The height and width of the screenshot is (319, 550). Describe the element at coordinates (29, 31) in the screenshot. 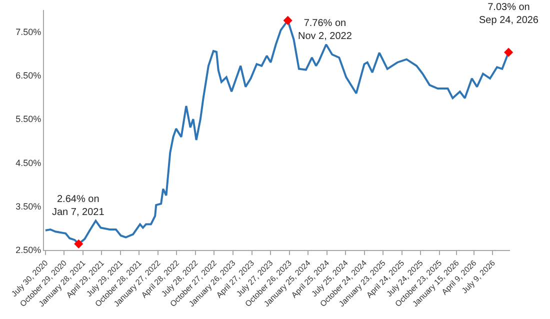

I see `y-tick-label: 7.50%` at that location.